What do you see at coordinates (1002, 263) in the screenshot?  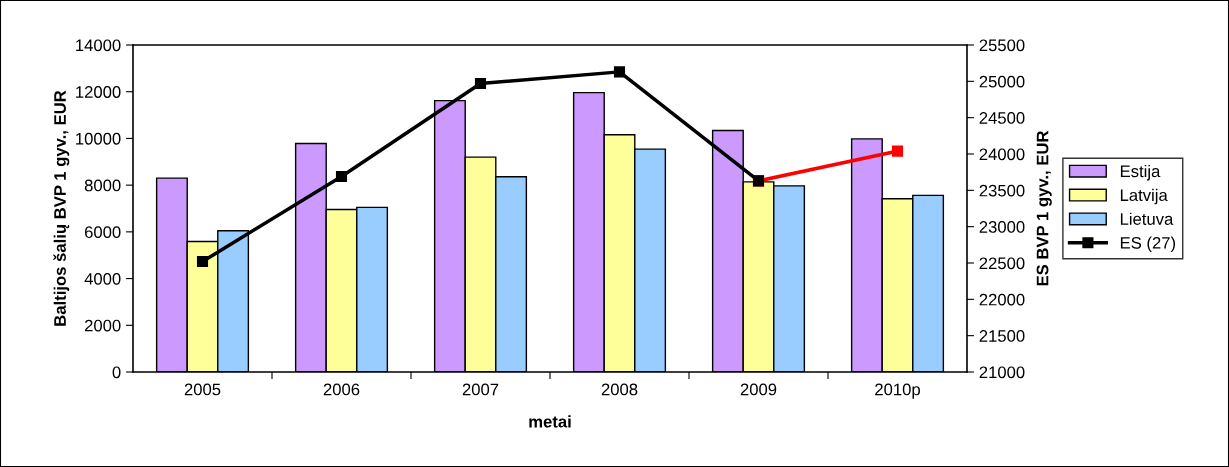 I see `y2-tick-label: 22500` at bounding box center [1002, 263].